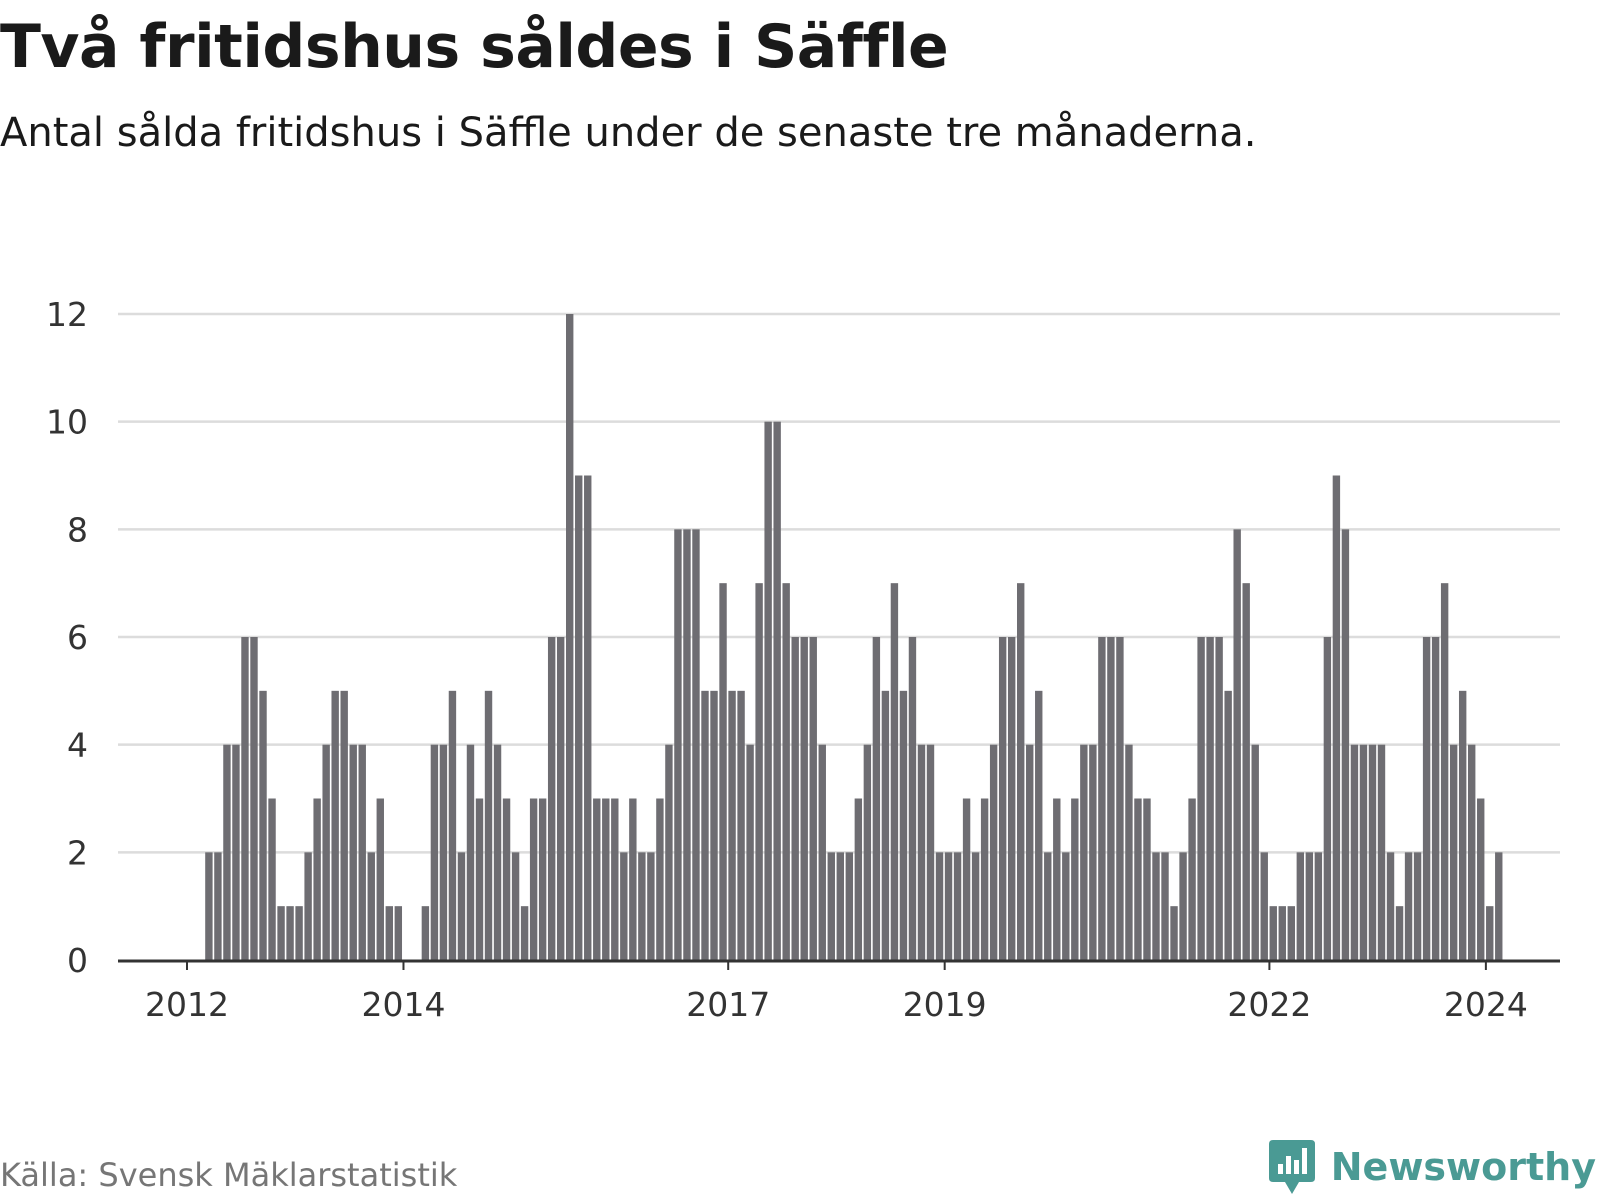 The image size is (1600, 1200). Describe the element at coordinates (77, 529) in the screenshot. I see `y-tick-label: 8` at that location.